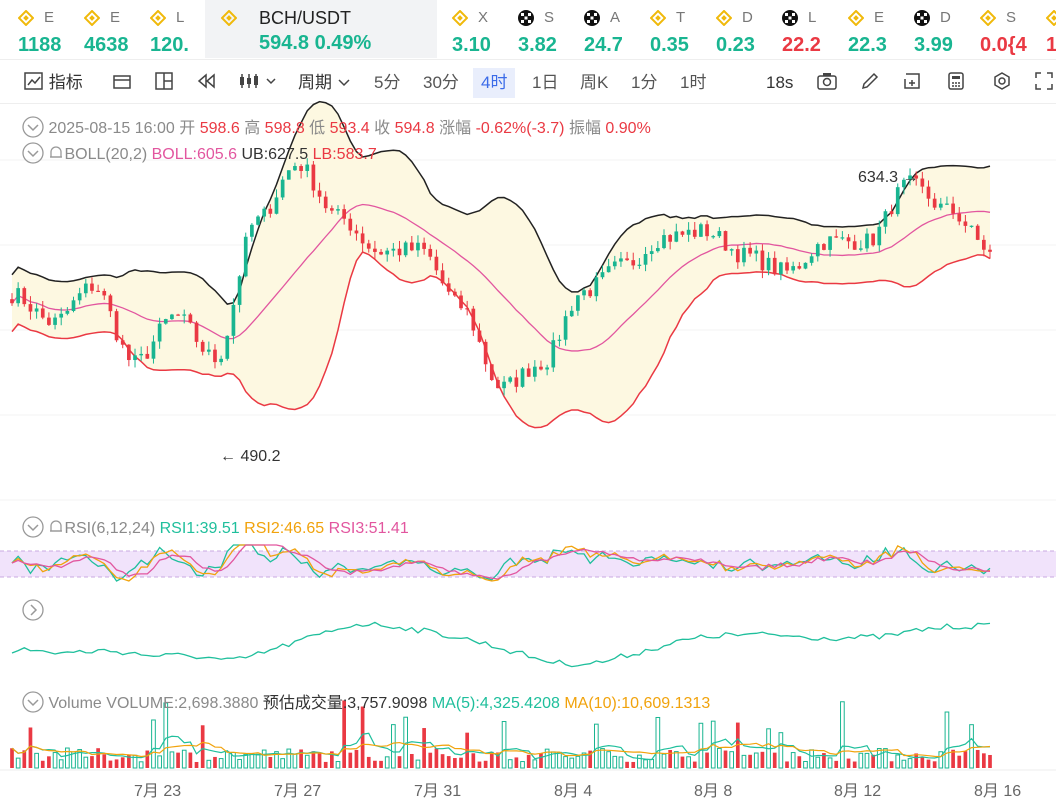 The image size is (1056, 808). What do you see at coordinates (441, 82) in the screenshot?
I see `period-30m: 30分` at bounding box center [441, 82].